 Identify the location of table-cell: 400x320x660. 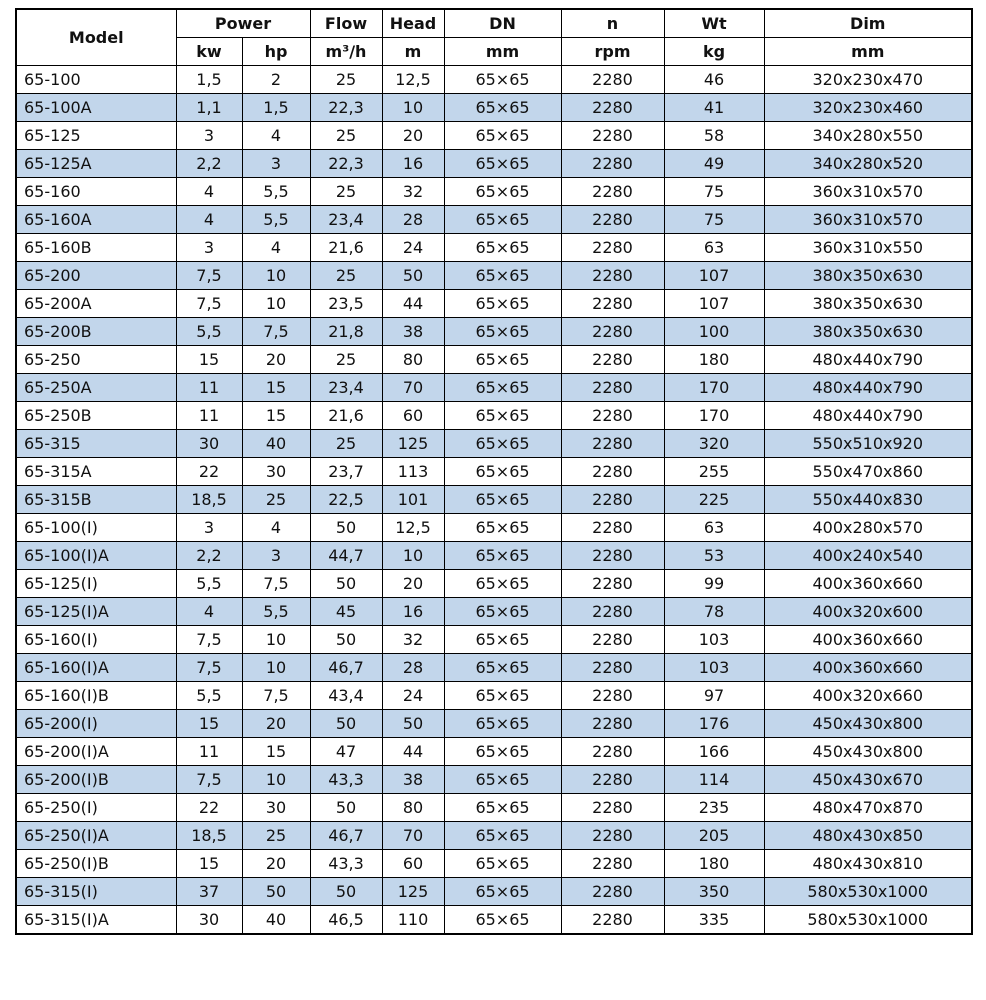
(868, 695).